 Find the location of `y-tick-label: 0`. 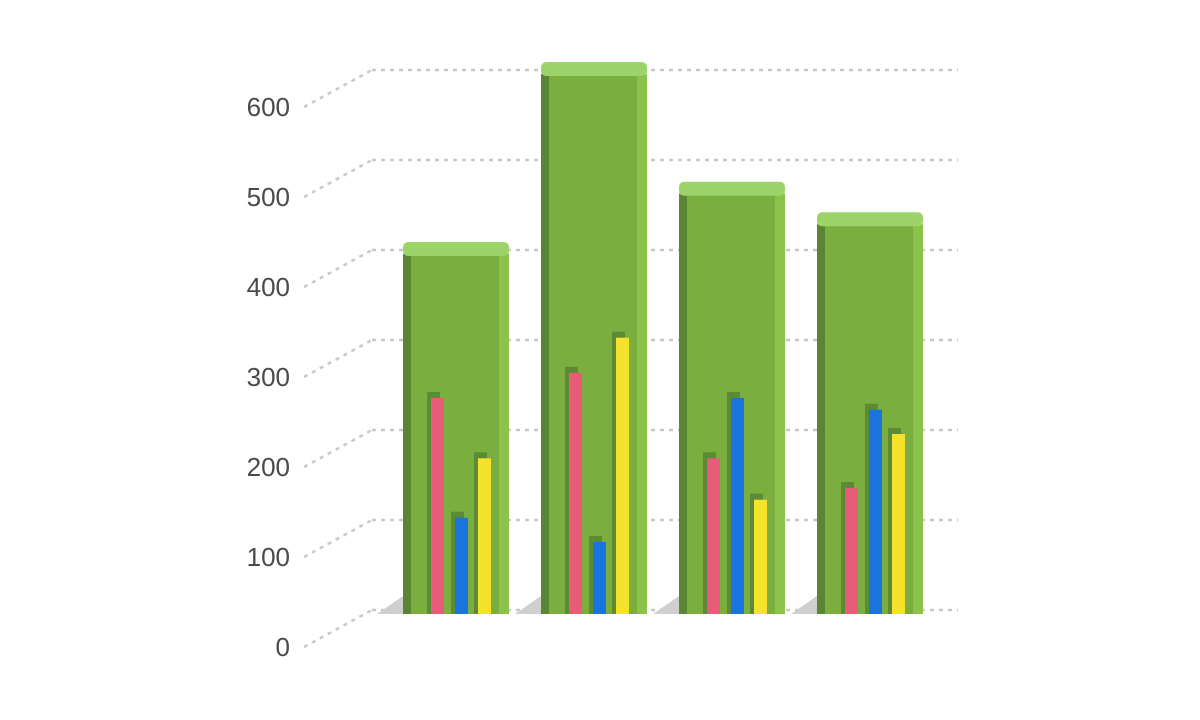

y-tick-label: 0 is located at coordinates (283, 647).